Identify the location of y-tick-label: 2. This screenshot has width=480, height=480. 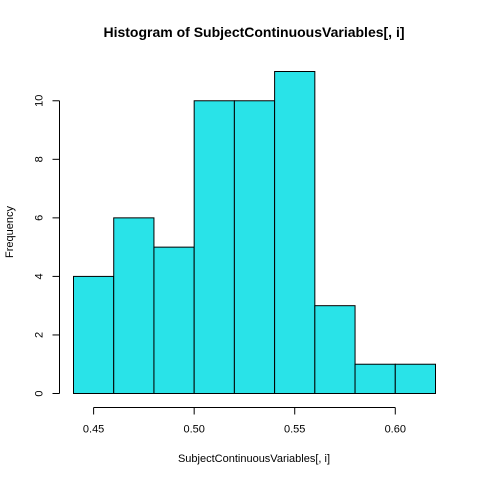
(40, 335).